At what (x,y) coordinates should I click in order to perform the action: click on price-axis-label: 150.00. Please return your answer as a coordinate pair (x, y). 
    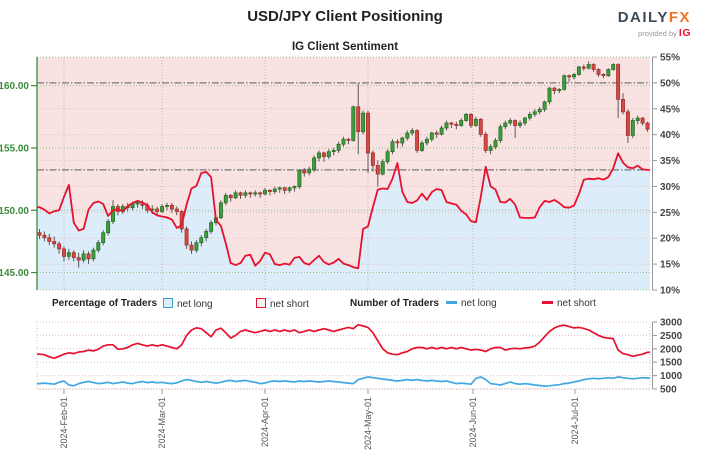
    Looking at the image, I should click on (14, 211).